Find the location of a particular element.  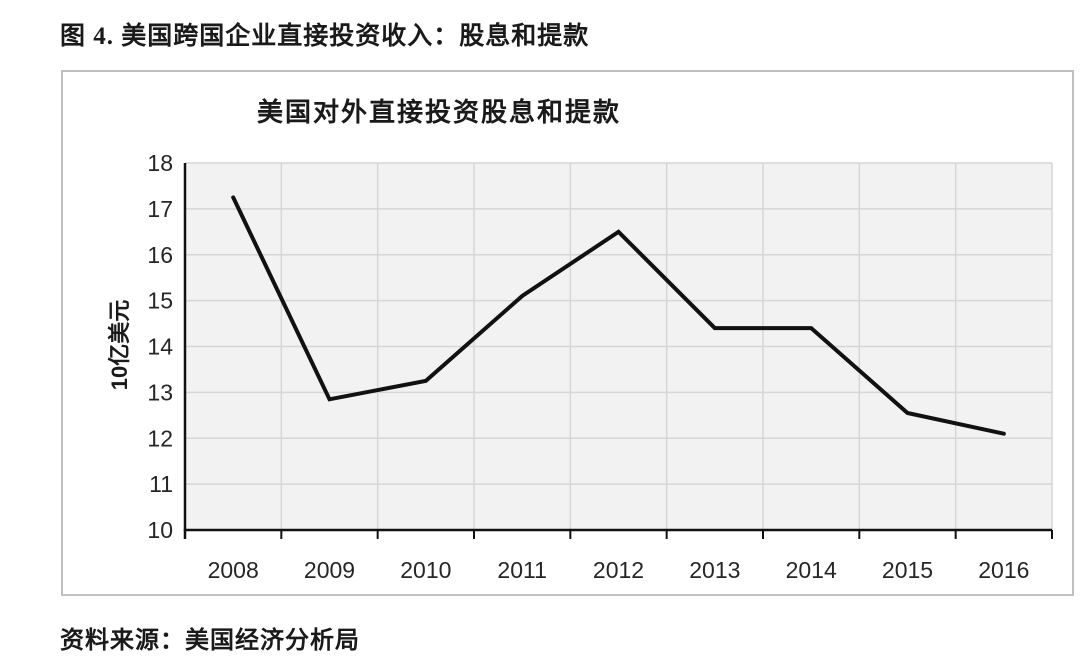

x-tick-label: 2010 is located at coordinates (425, 570).